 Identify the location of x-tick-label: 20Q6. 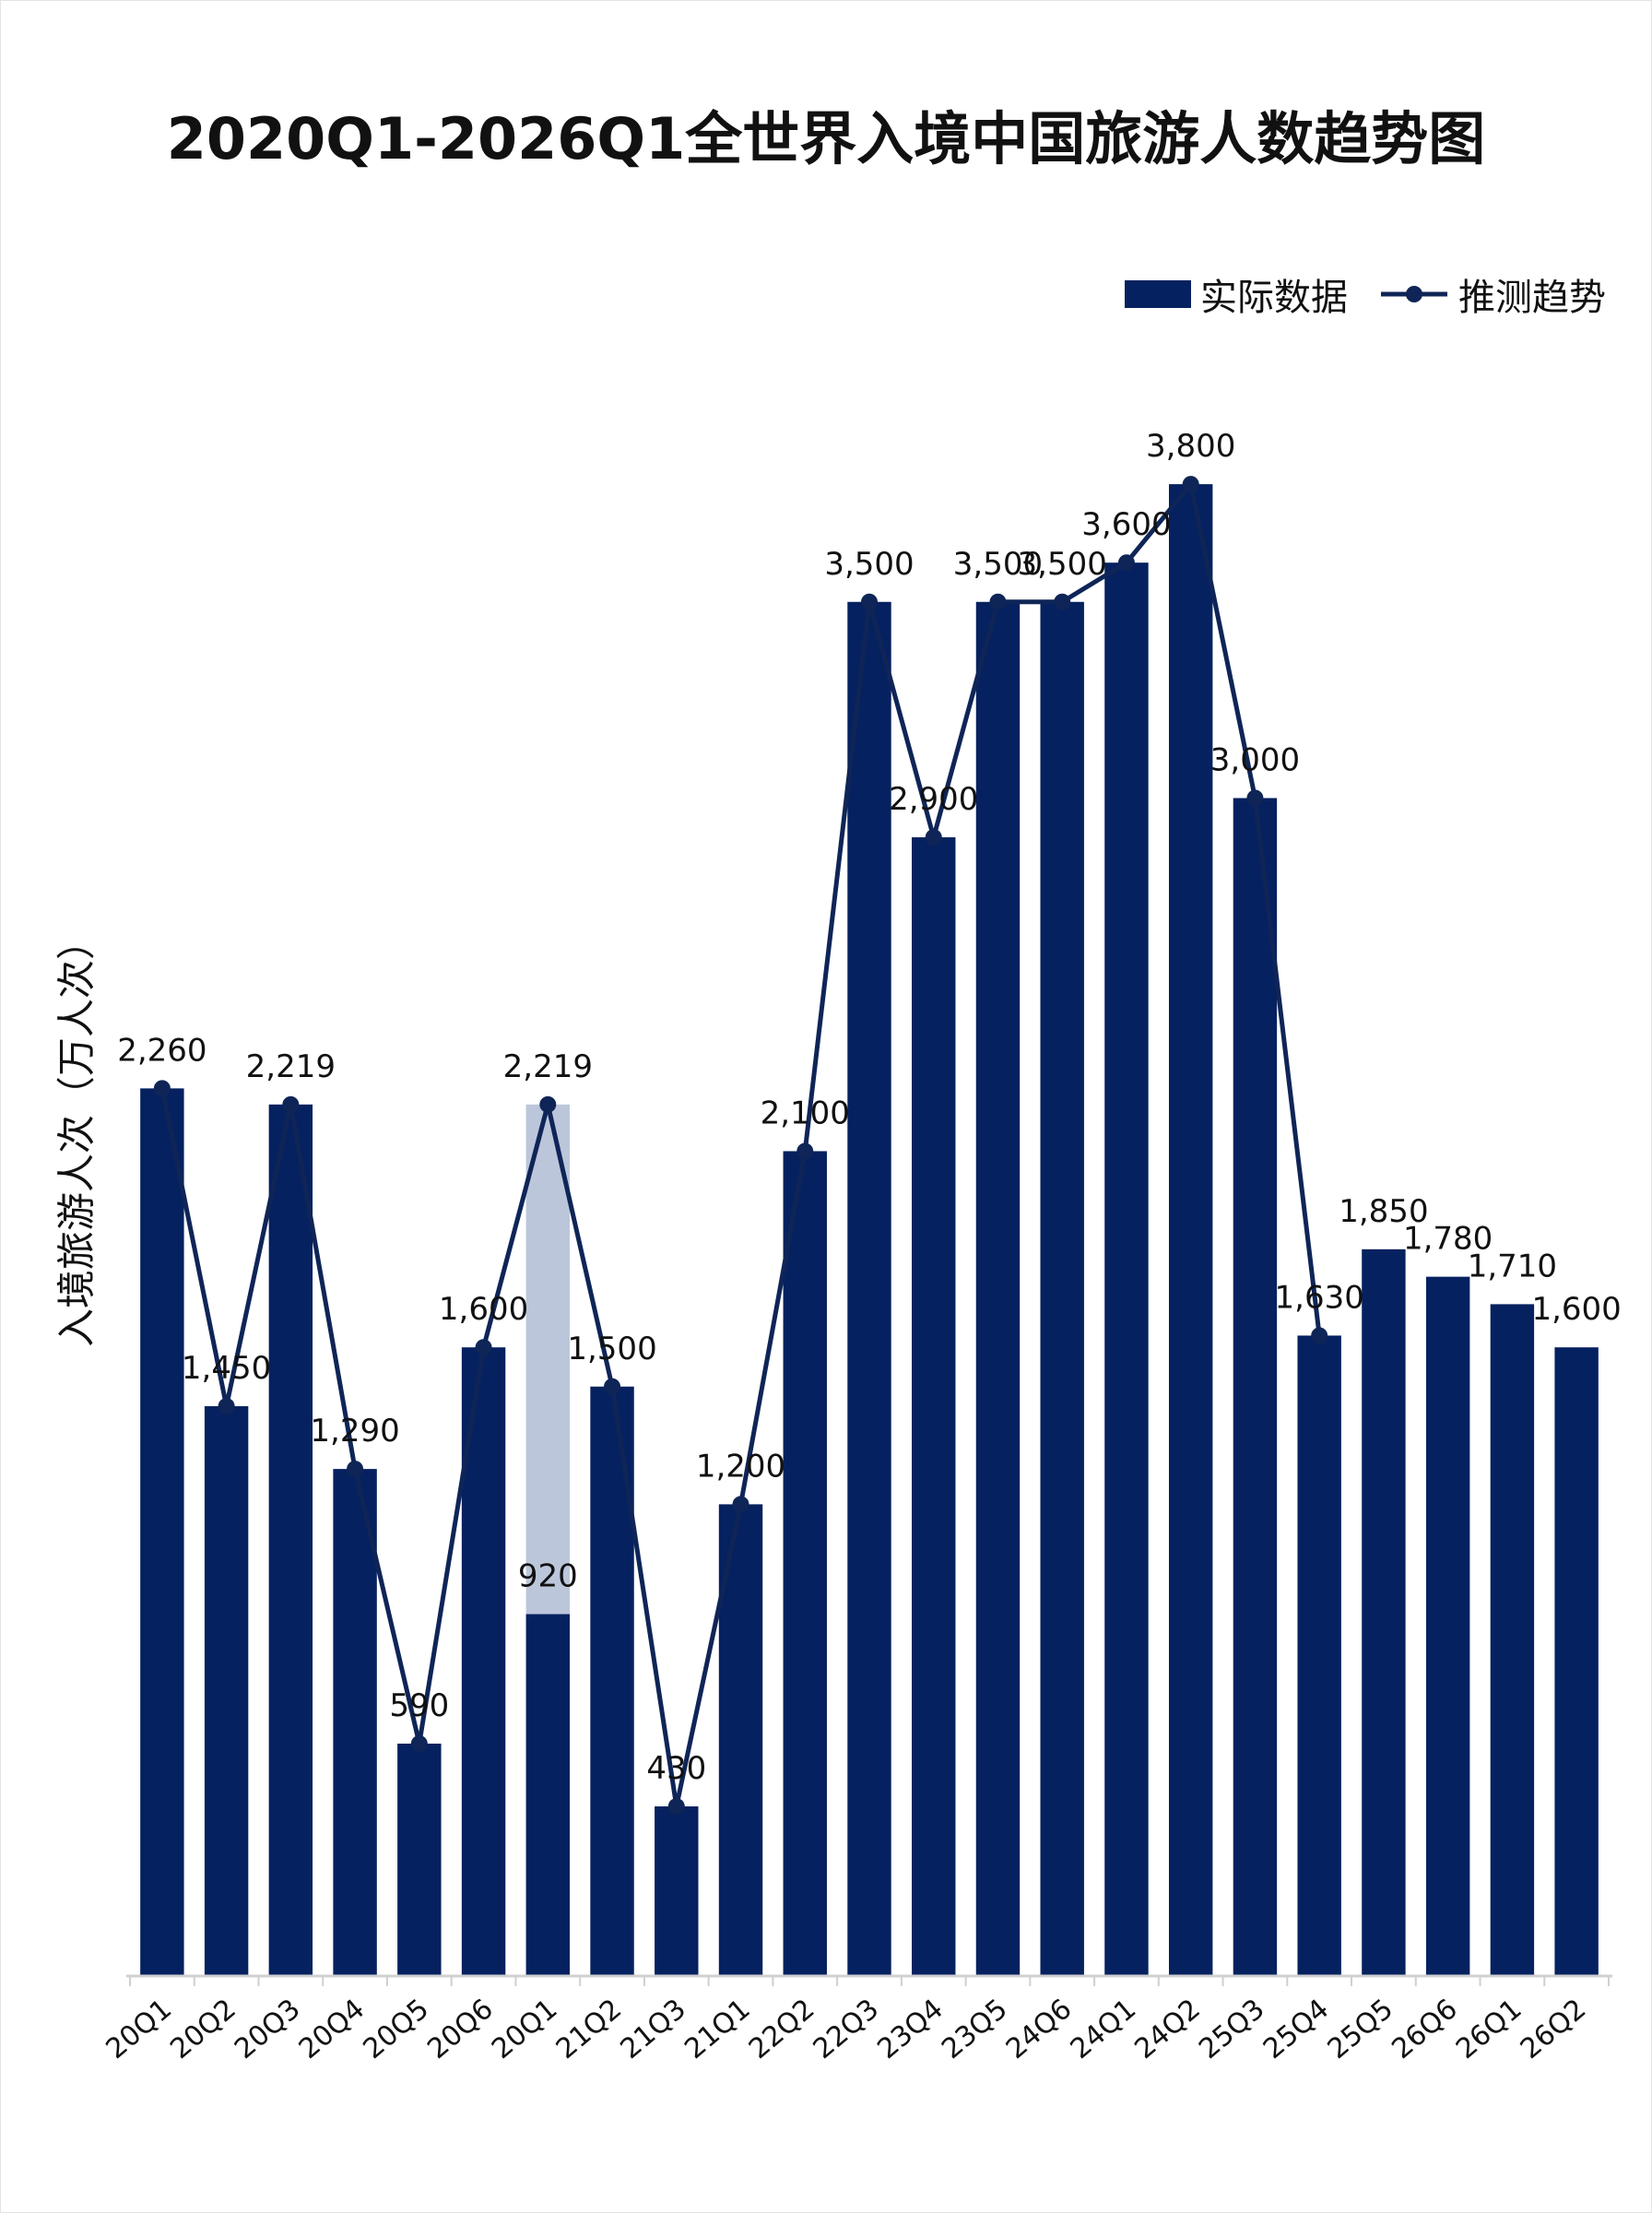
(460, 2029).